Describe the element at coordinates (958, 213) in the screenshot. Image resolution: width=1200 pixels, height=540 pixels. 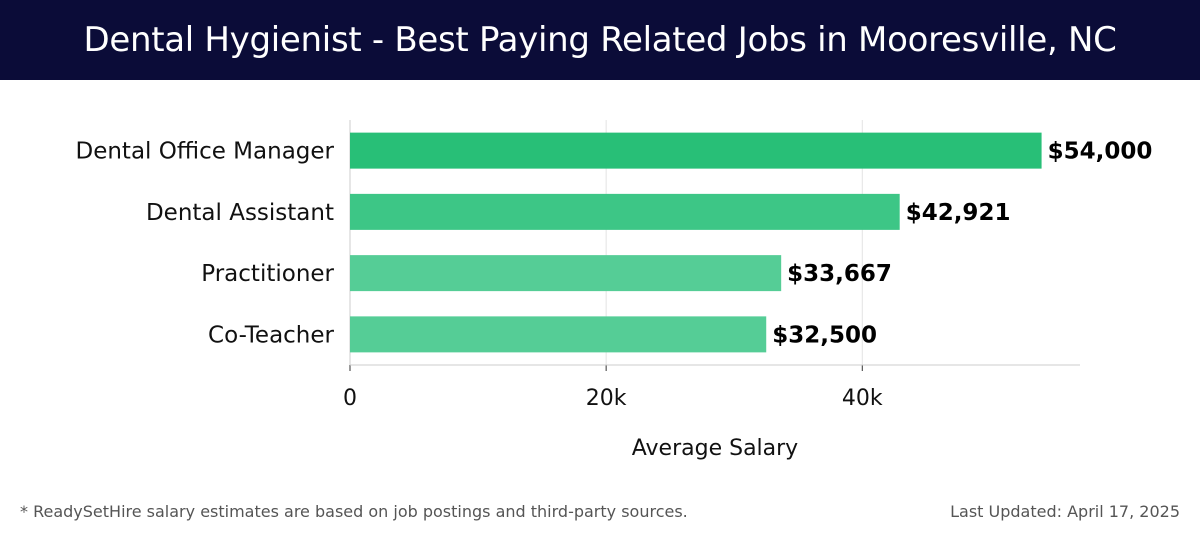
I see `value-label: $42,921` at that location.